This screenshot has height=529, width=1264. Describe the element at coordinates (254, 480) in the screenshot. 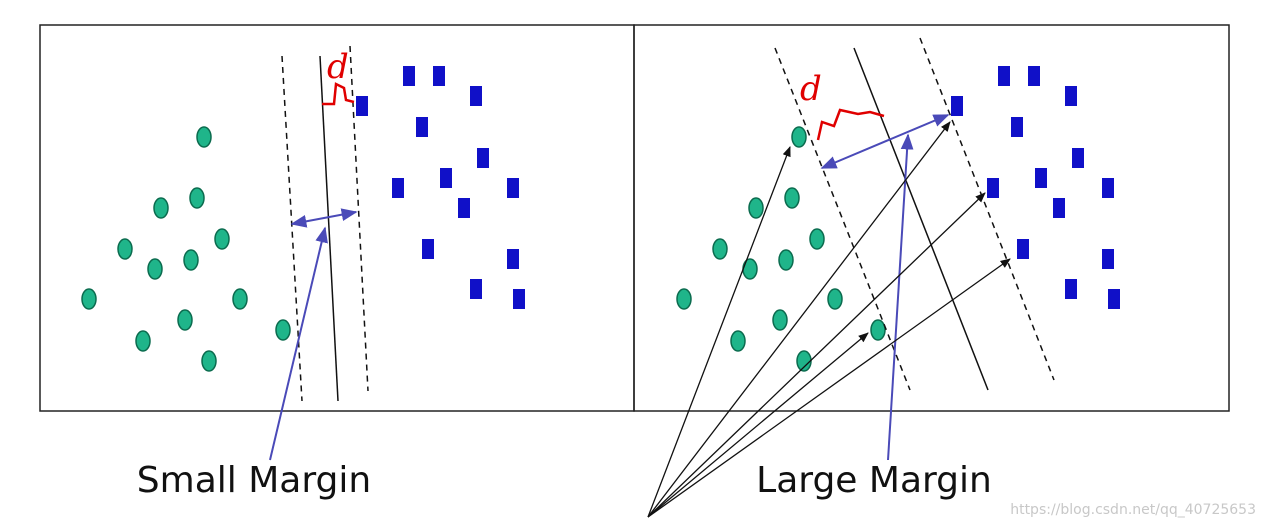

I see `panel-label: Small Margin` at that location.